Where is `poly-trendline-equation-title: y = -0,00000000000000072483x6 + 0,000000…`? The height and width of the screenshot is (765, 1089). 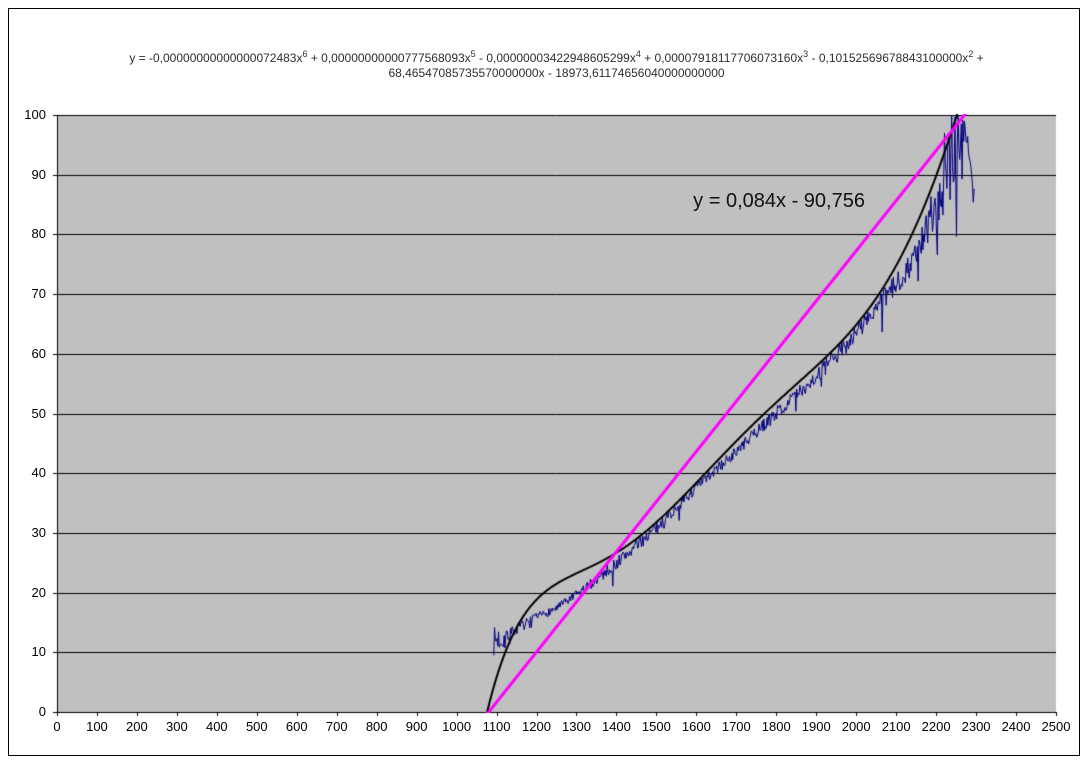 poly-trendline-equation-title: y = -0,00000000000000072483x6 + 0,000000… is located at coordinates (556, 65).